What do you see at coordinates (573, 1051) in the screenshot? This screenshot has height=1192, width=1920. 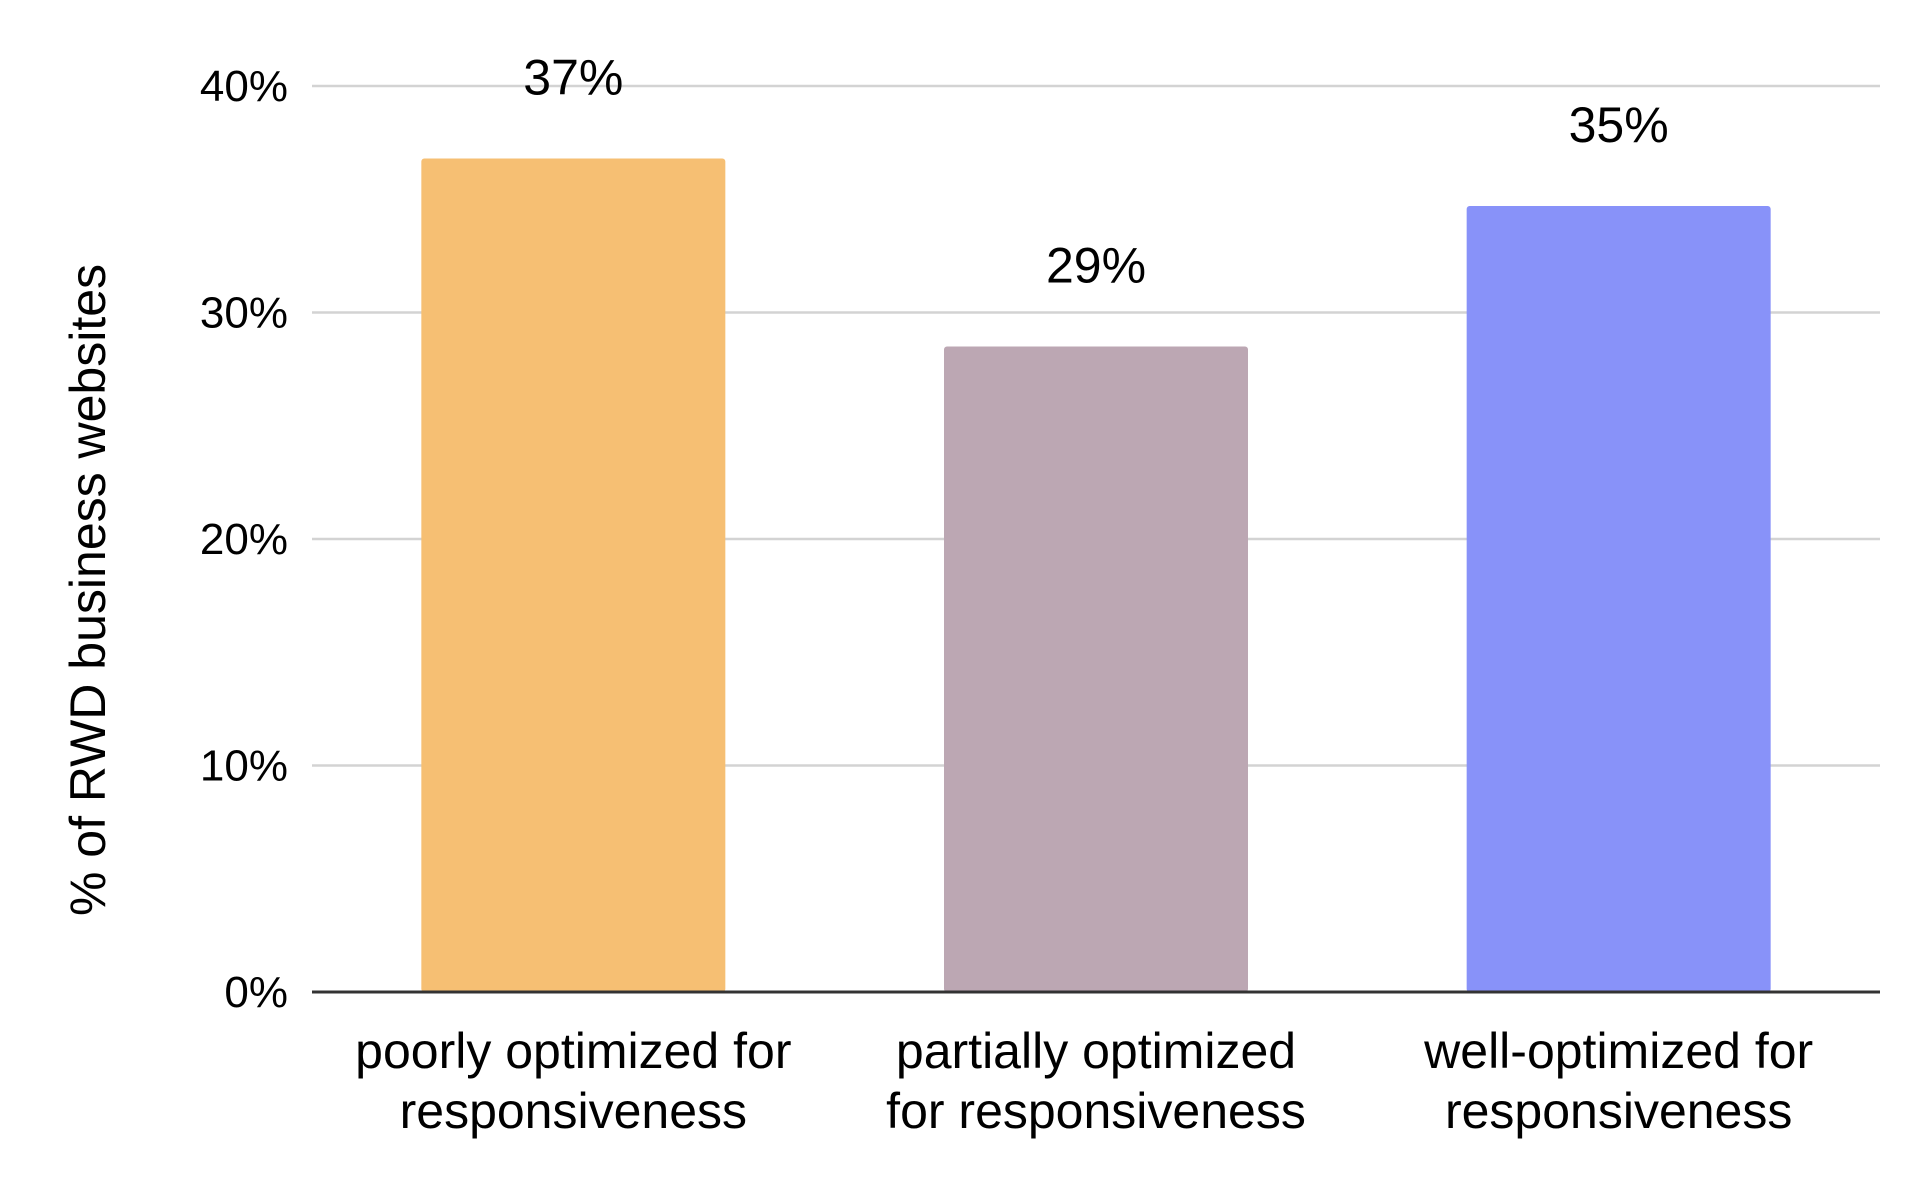 I see `x-category-label: poorly optimized for` at bounding box center [573, 1051].